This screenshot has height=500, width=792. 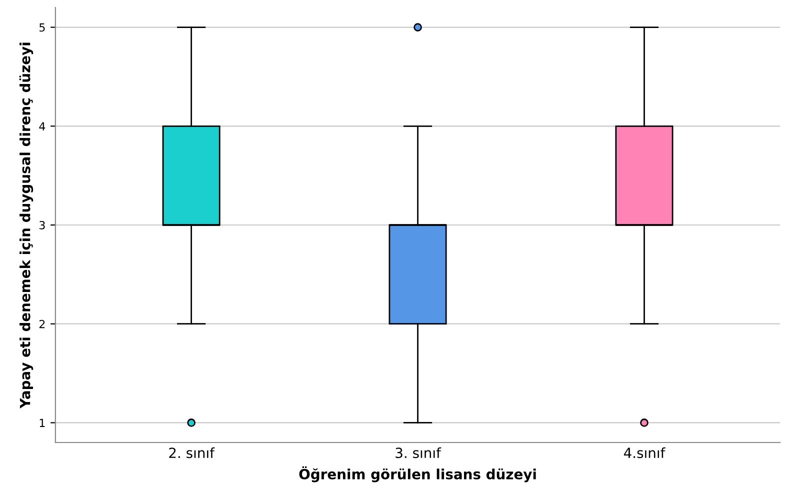 What do you see at coordinates (192, 452) in the screenshot?
I see `x-tick-label: 2. sınıf` at bounding box center [192, 452].